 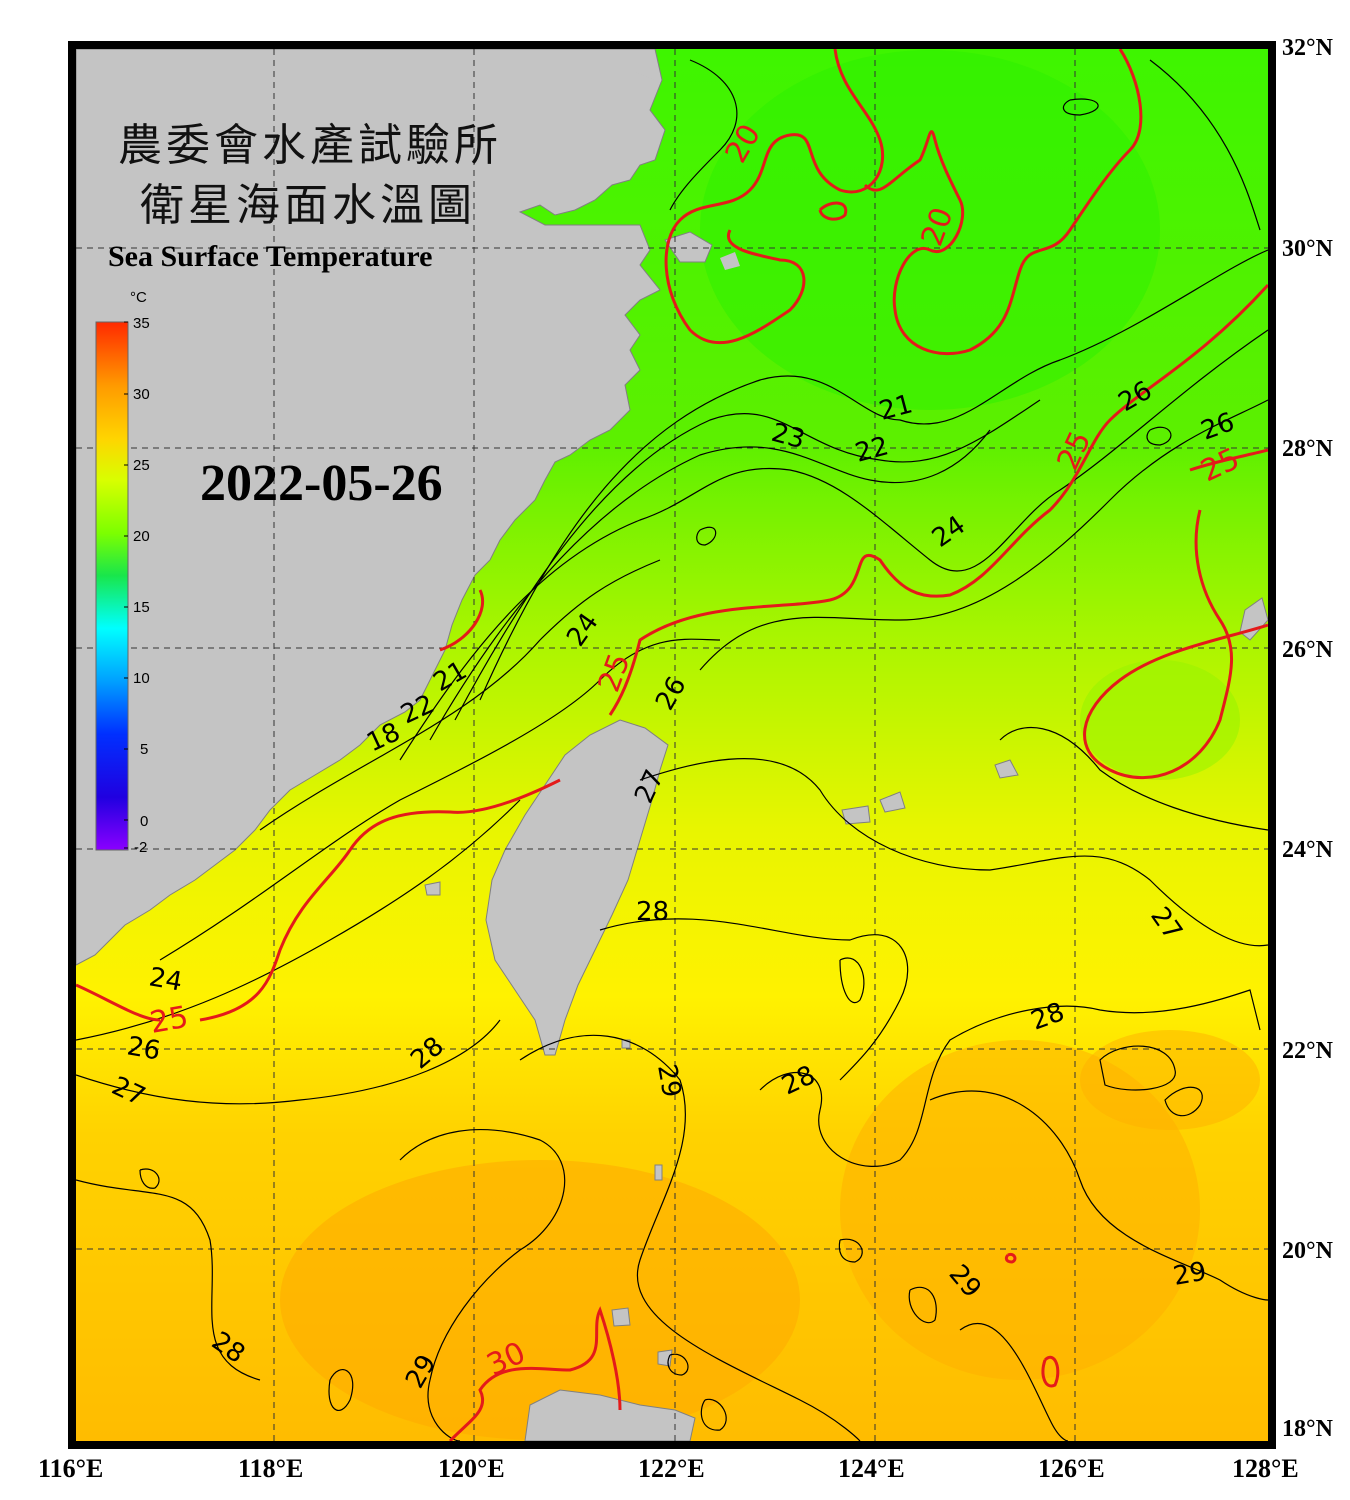 I want to click on penghu-island, so click(x=432, y=888).